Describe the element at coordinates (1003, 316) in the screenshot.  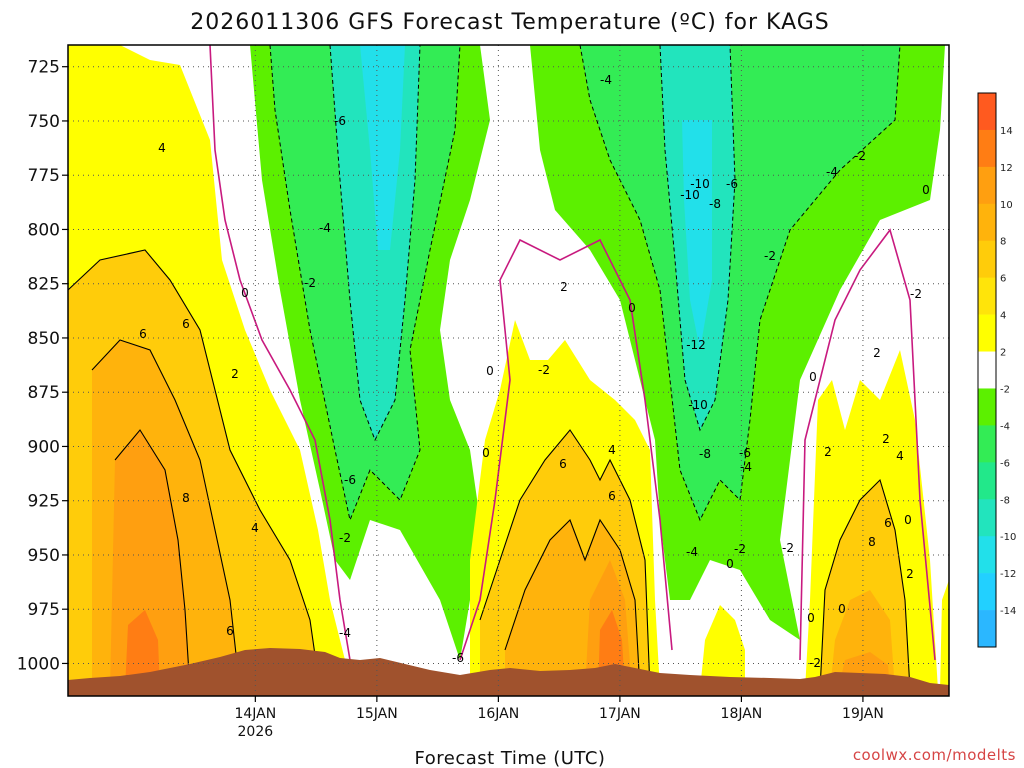
I see `colorbar-label: 4` at that location.